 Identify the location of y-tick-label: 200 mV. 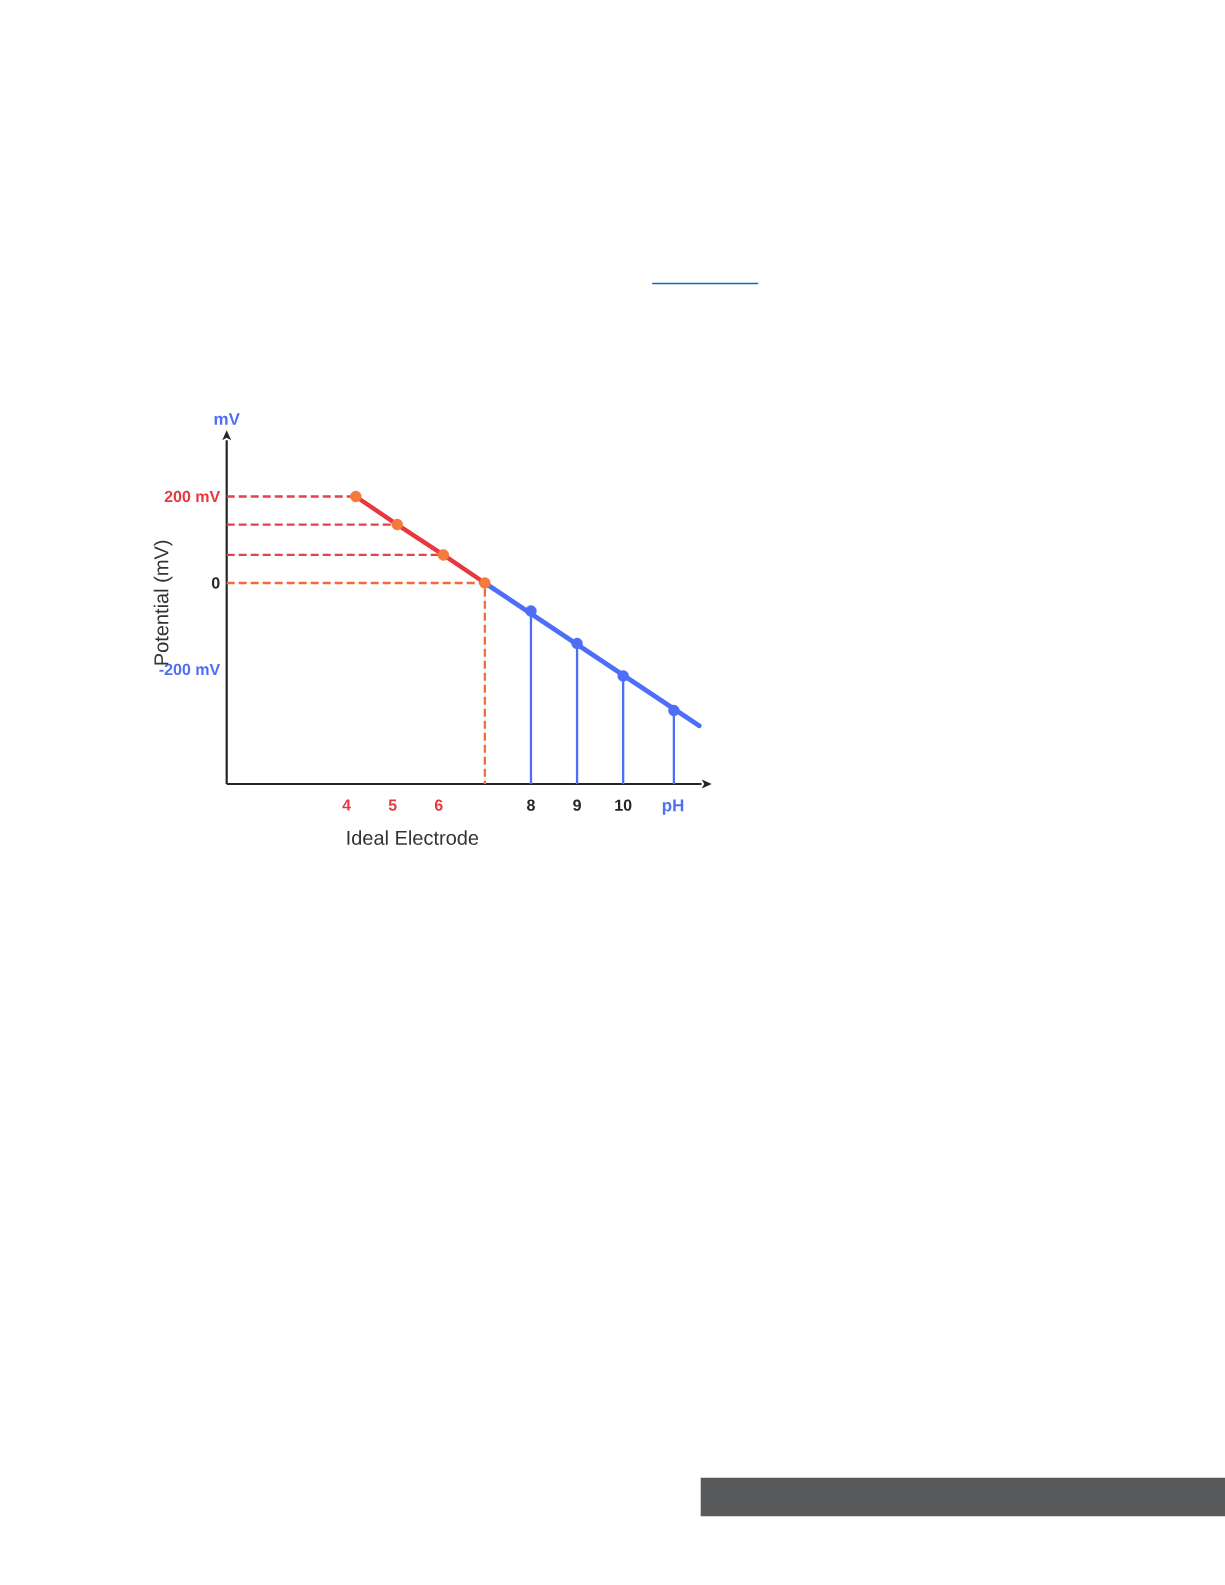
(192, 496).